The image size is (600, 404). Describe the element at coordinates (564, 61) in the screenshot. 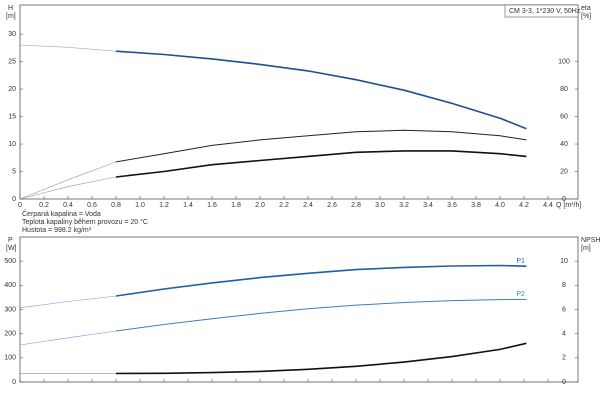

I see `y2-tick-label: 100` at that location.